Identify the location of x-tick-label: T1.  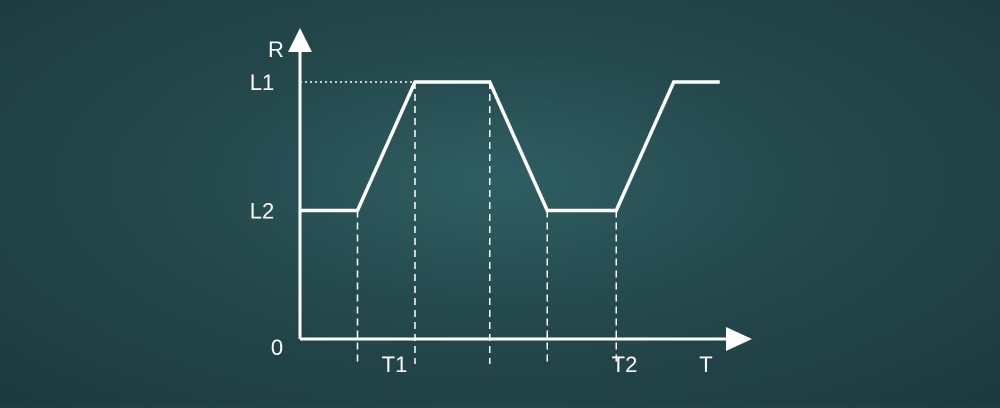
(395, 364).